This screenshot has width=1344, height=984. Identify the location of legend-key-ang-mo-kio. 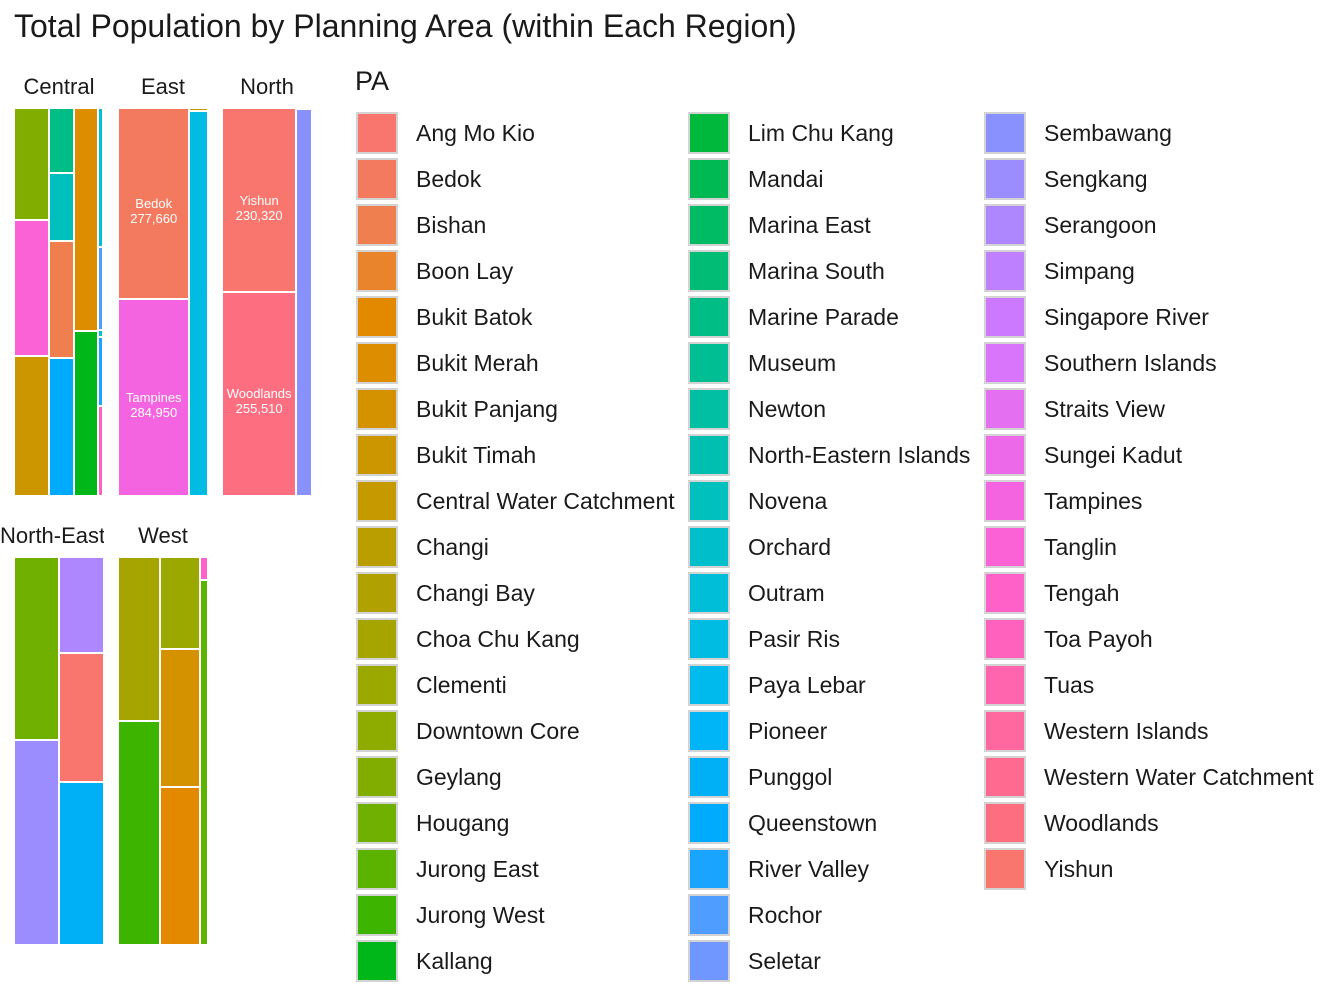
(377, 133).